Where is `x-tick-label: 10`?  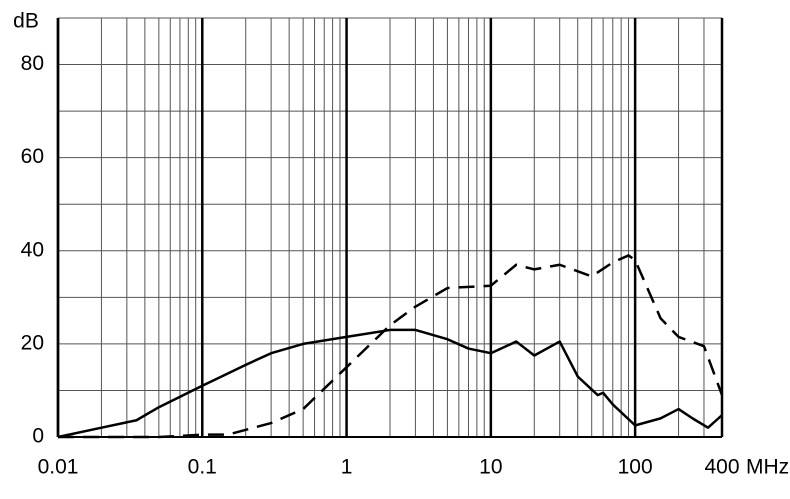 x-tick-label: 10 is located at coordinates (490, 467).